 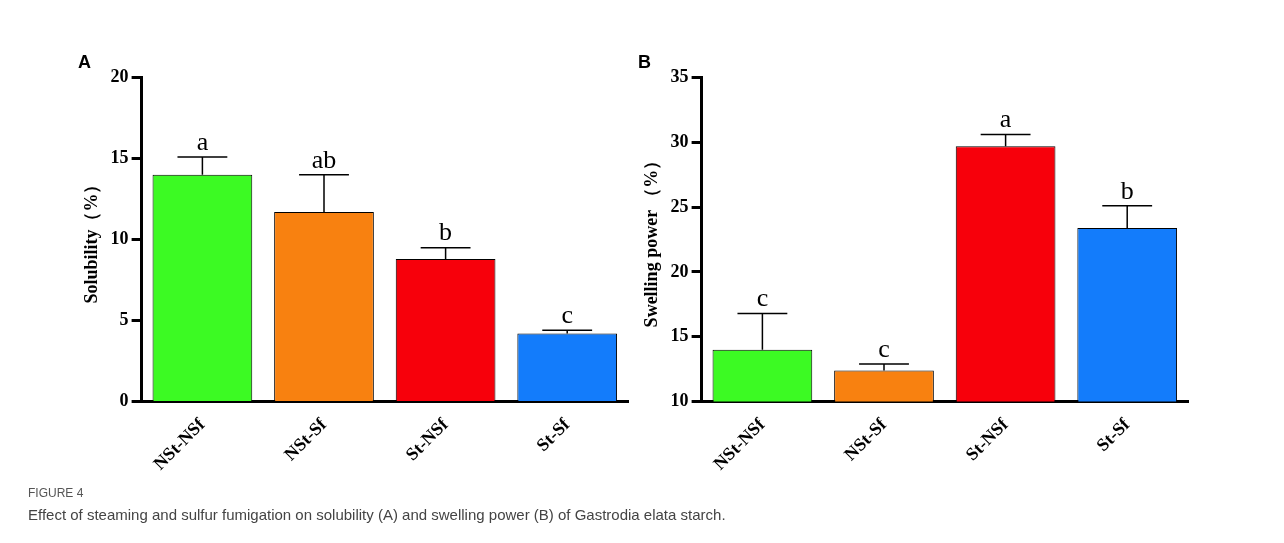 I want to click on y-tick-label: 25, so click(x=679, y=205).